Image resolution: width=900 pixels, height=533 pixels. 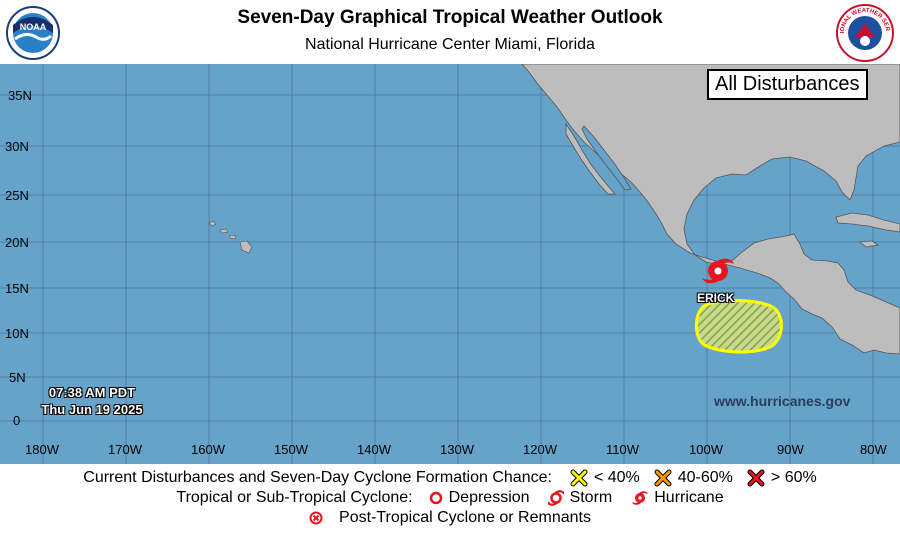 What do you see at coordinates (33, 33) in the screenshot?
I see `noaa-logo: NOAA` at bounding box center [33, 33].